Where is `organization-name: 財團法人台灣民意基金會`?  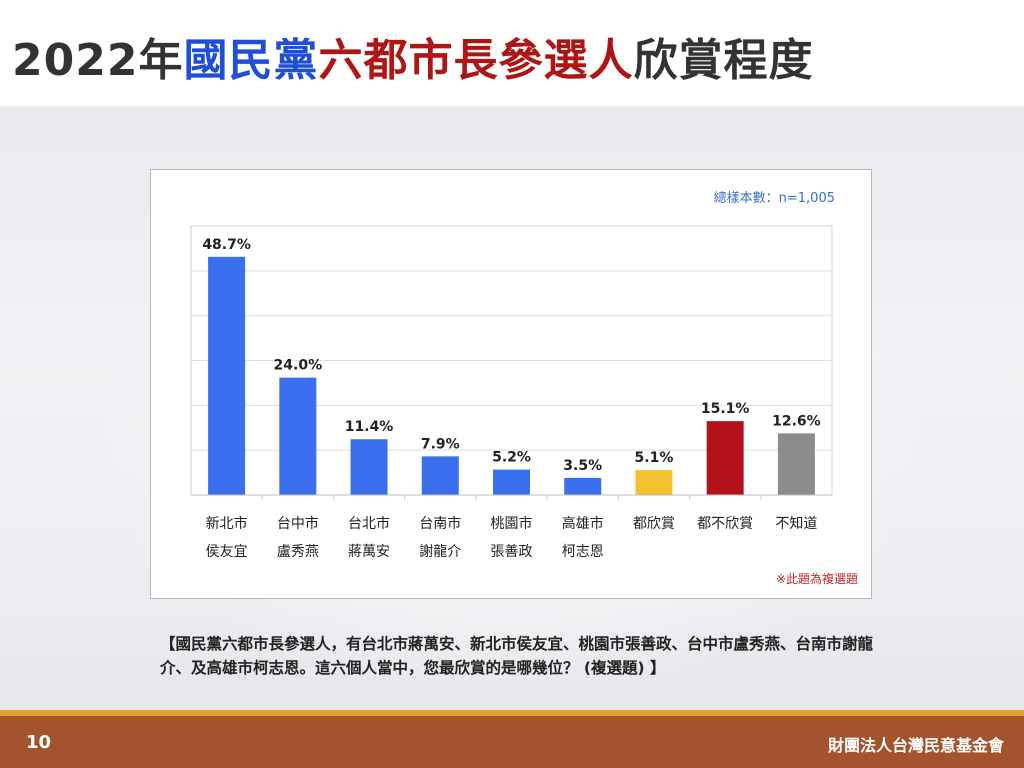 organization-name: 財團法人台灣民意基金會 is located at coordinates (915, 745).